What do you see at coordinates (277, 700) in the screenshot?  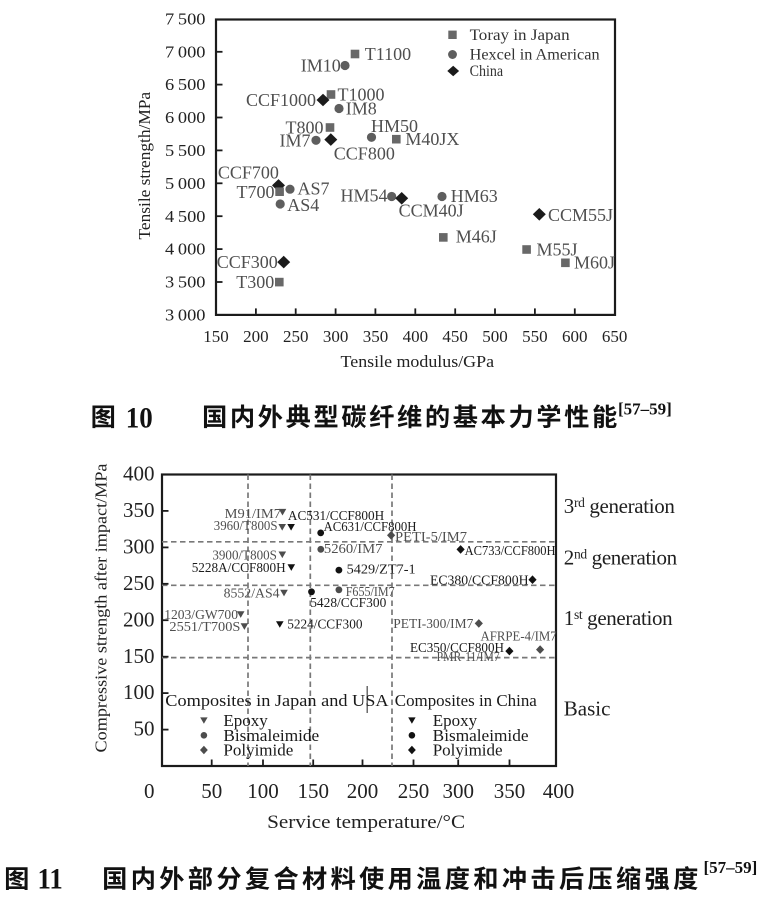 I see `svg-text: Composites in Japan and USA` at bounding box center [277, 700].